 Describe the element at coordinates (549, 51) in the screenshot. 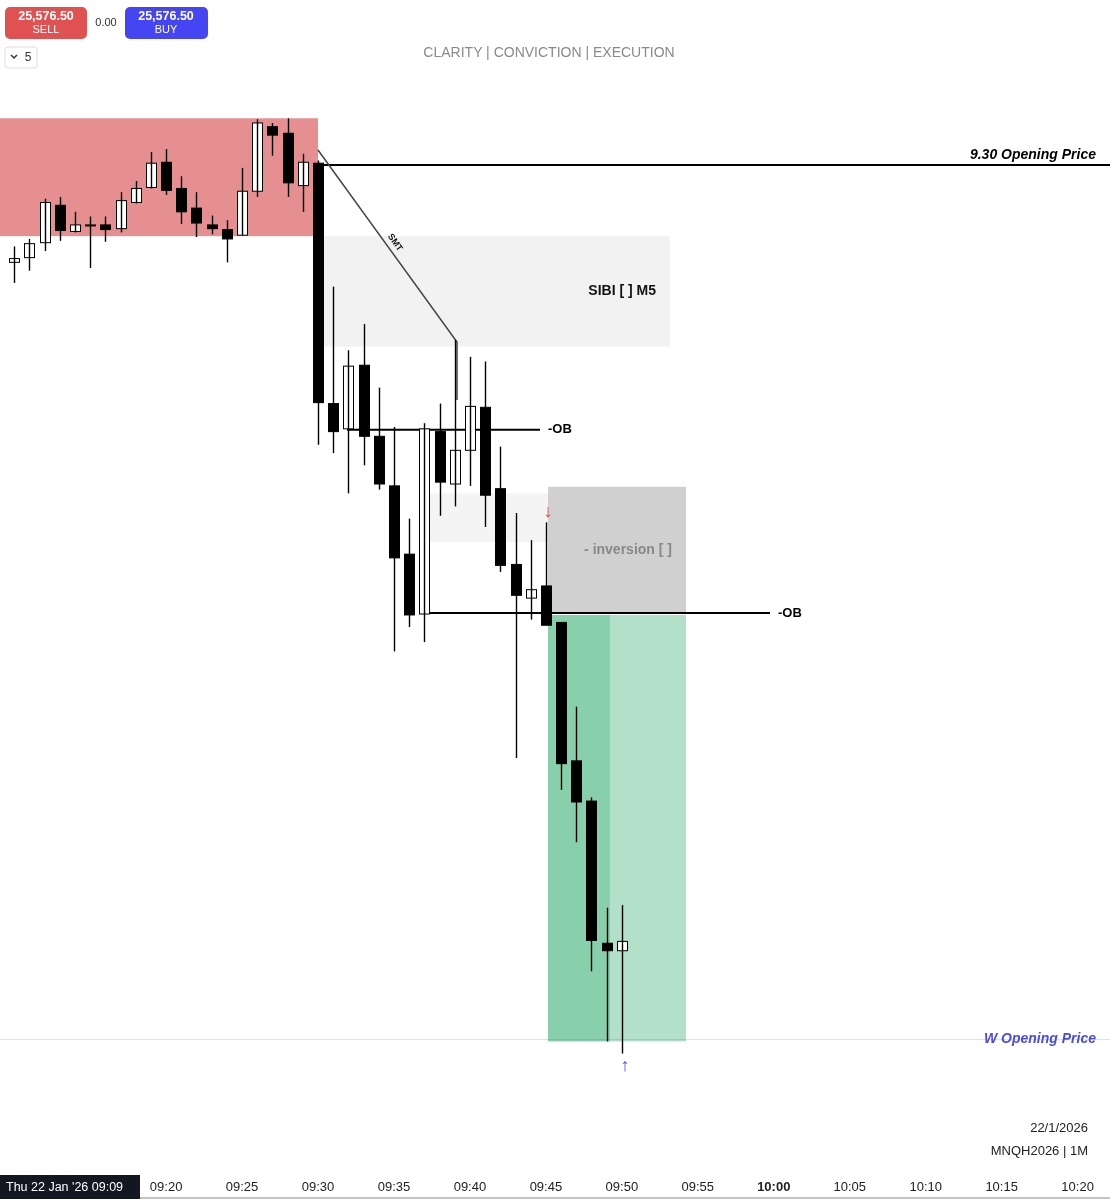

I see `chart-subtitle: CLARITY | CONVICTION | EXECUTION` at that location.